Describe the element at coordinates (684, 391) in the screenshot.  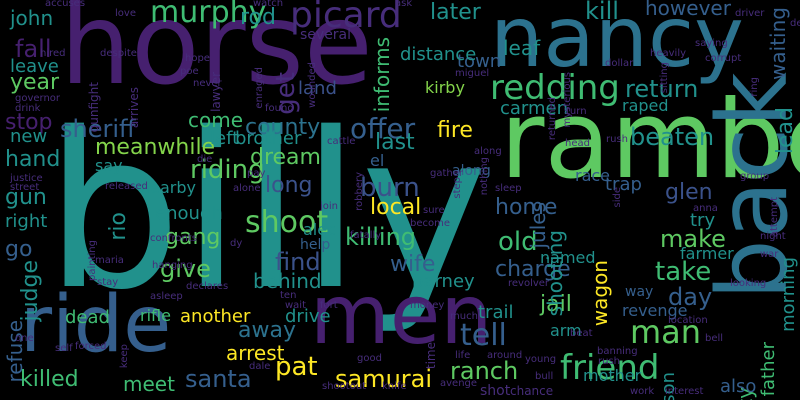
I see `word-interest: interest` at that location.